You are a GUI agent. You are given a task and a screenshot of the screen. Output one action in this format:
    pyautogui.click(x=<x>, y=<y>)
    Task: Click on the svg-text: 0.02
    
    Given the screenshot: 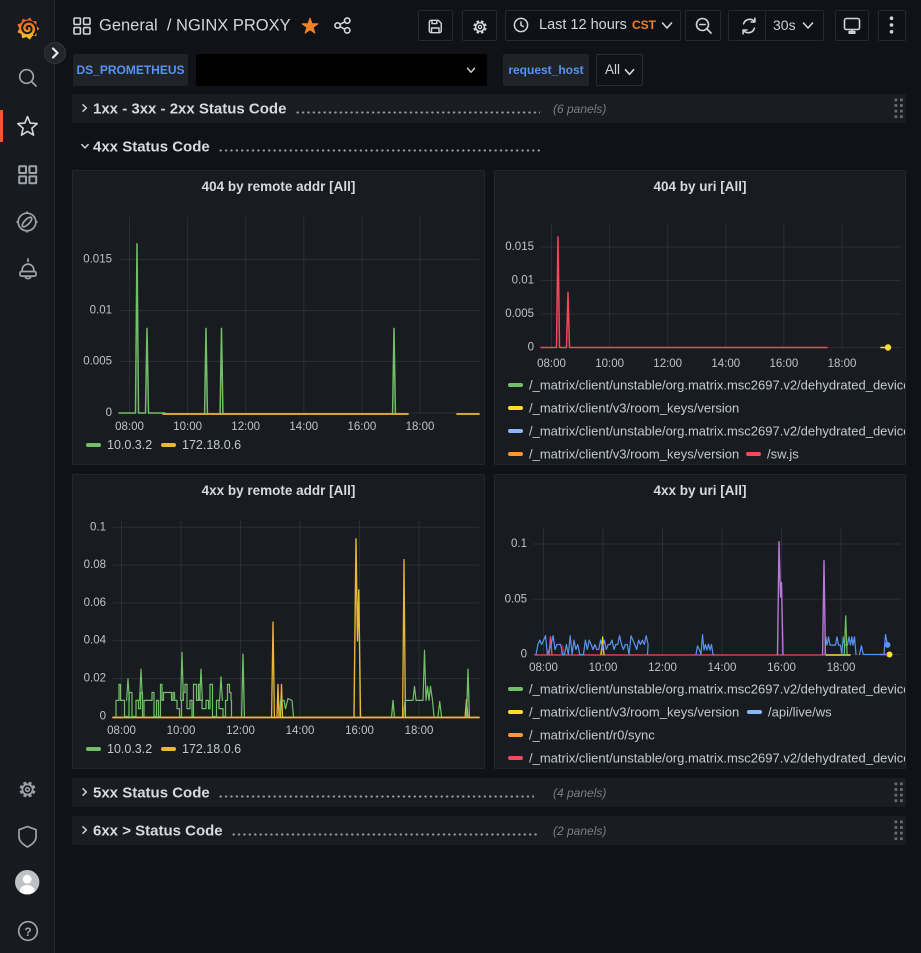 What is the action you would take?
    pyautogui.click(x=95, y=679)
    